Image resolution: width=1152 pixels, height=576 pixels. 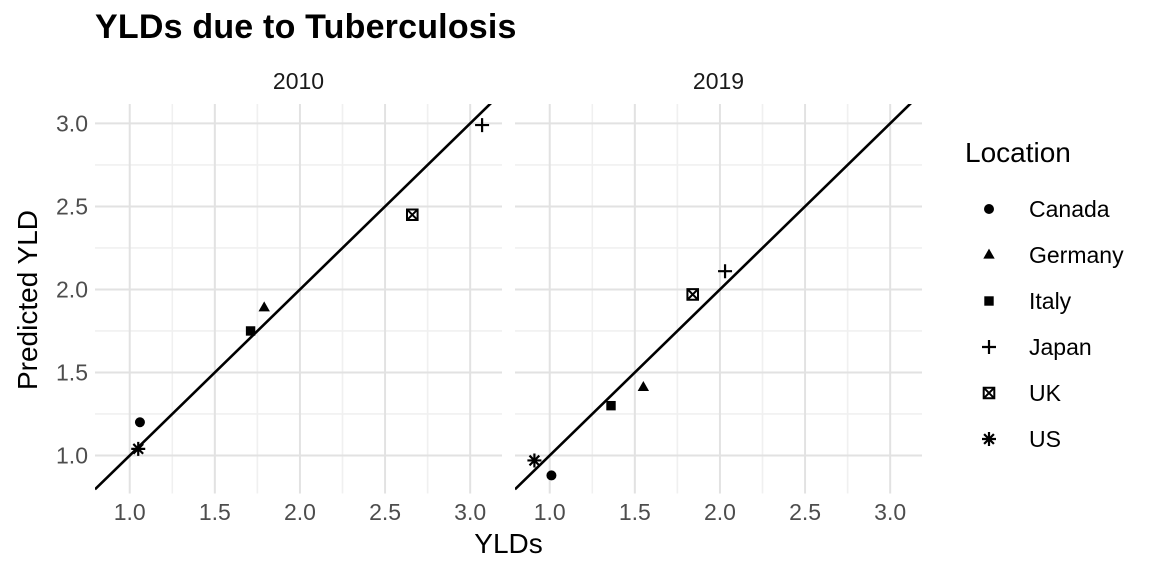 What do you see at coordinates (1050, 300) in the screenshot?
I see `legend-item-label: Italy` at bounding box center [1050, 300].